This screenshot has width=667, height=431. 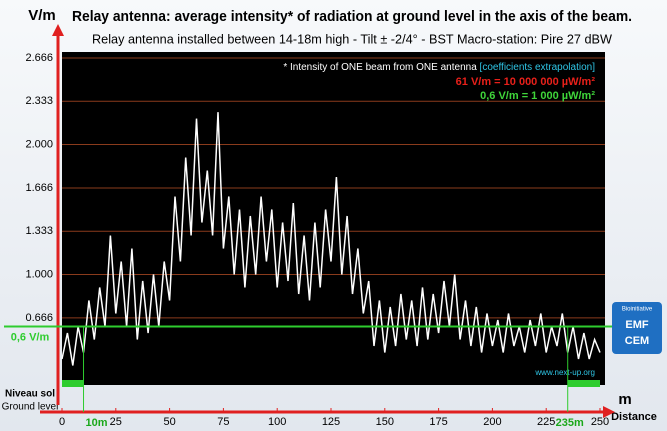 What do you see at coordinates (637, 341) in the screenshot?
I see `logo-text: CEM` at bounding box center [637, 341].